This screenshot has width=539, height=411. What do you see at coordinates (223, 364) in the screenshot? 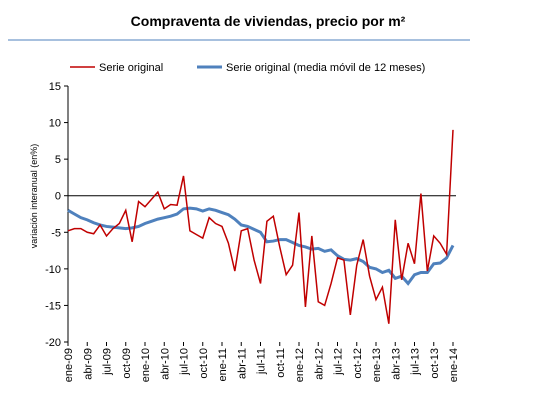
I see `x-tick-label: ene-11` at bounding box center [223, 364].